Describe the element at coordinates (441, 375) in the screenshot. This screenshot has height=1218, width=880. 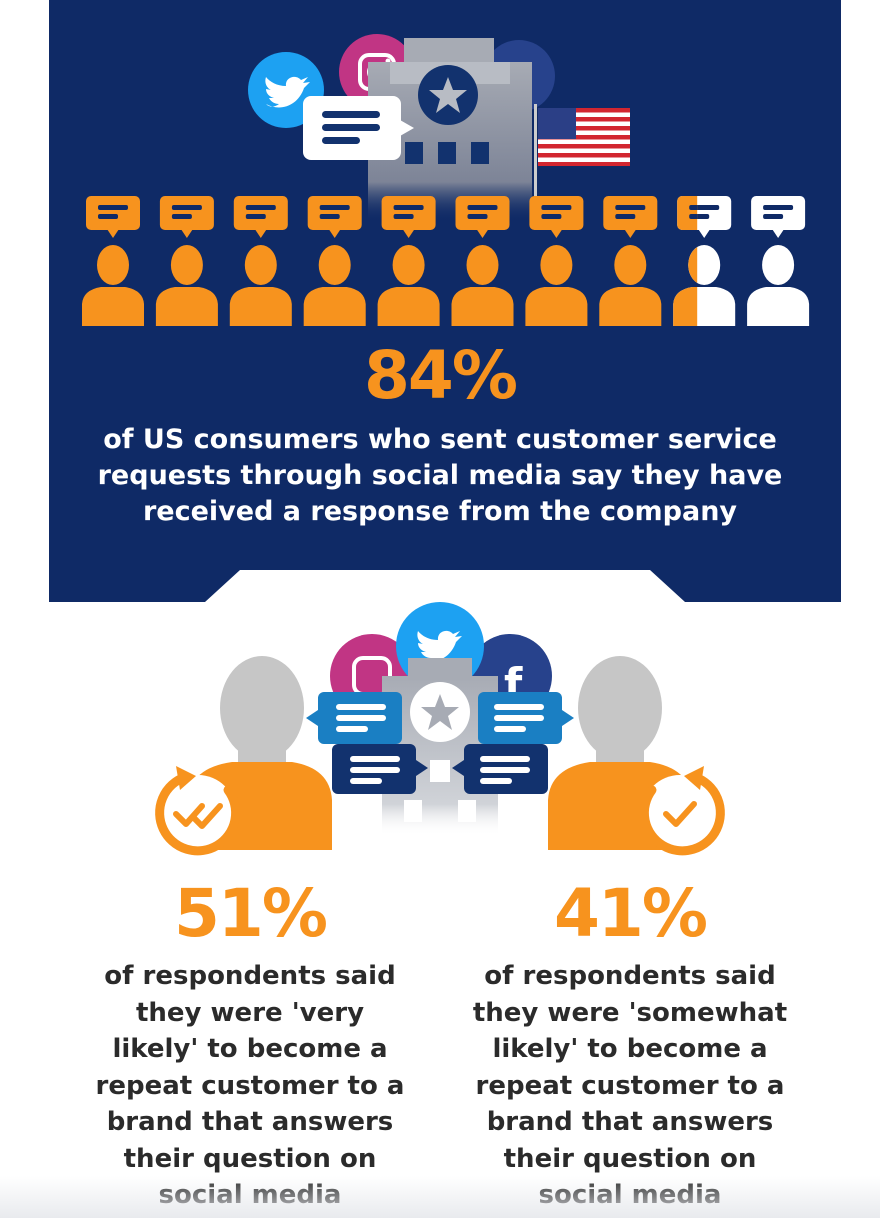
I see `top-stat-value: 84%` at that location.